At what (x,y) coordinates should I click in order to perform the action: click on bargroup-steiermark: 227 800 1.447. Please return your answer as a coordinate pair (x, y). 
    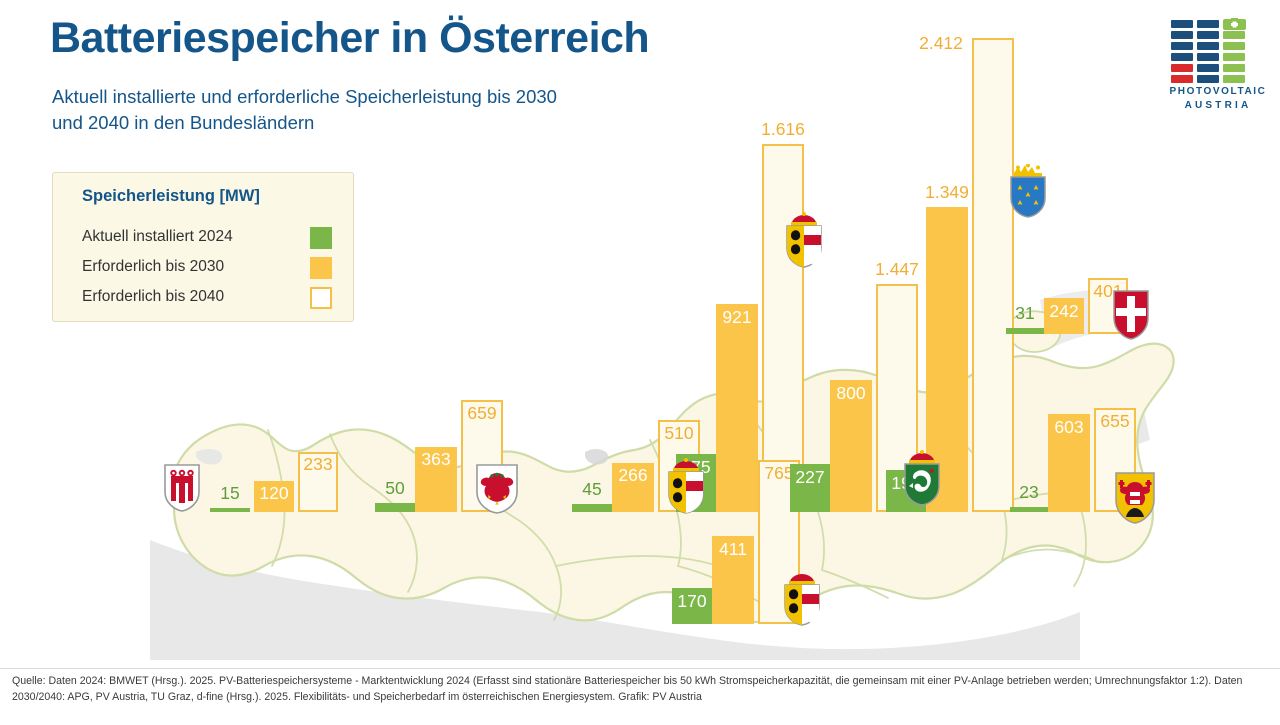
    Looking at the image, I should click on (854, 385).